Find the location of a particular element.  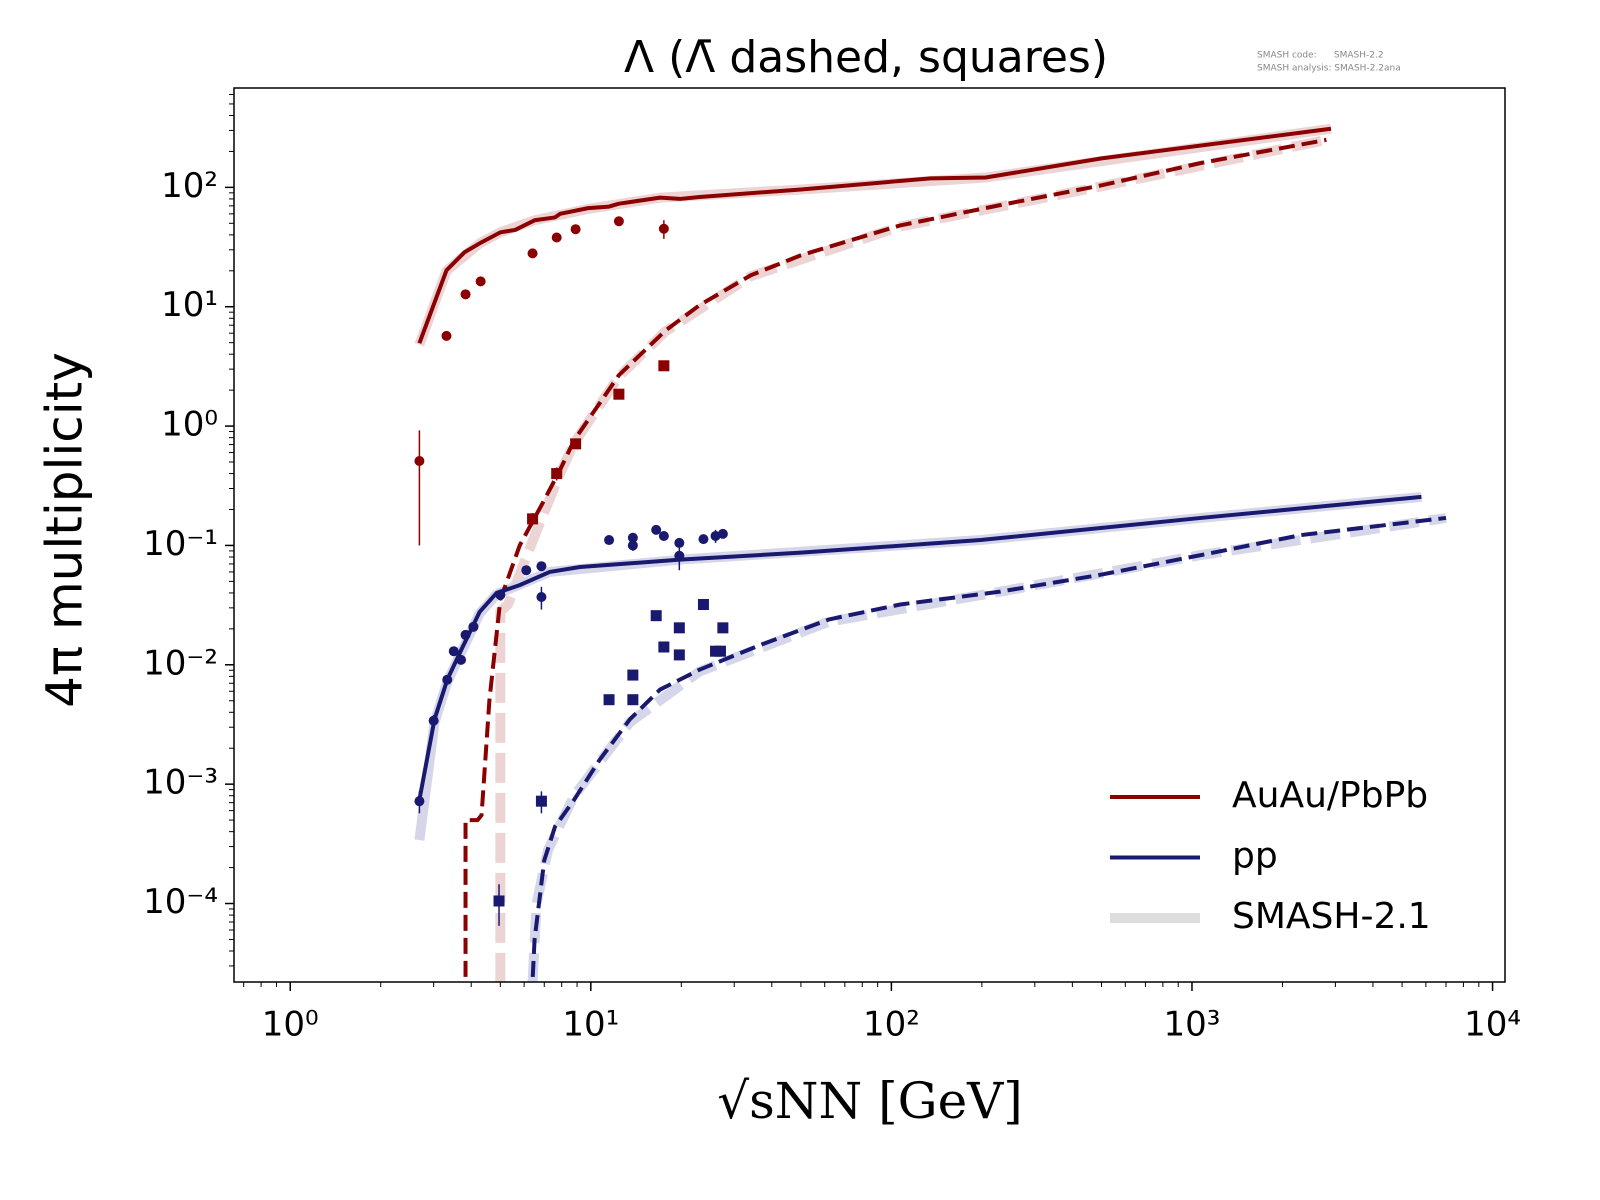

y-tick-label: 10⁰ is located at coordinates (189, 425).